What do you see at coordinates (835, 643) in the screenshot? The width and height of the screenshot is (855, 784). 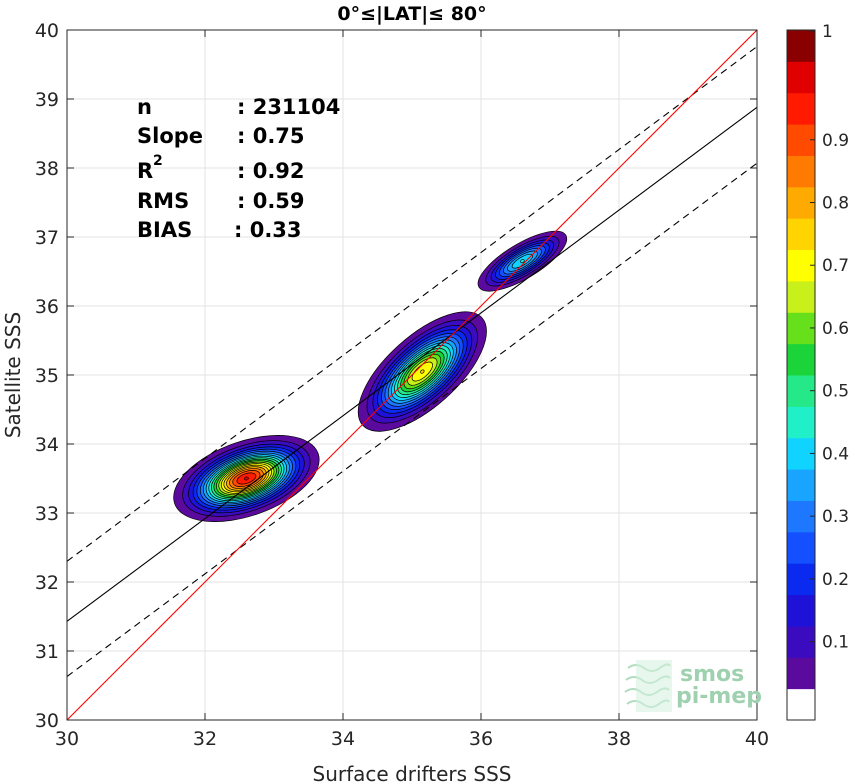 I see `colorbar-tick-label: 0.1` at bounding box center [835, 643].